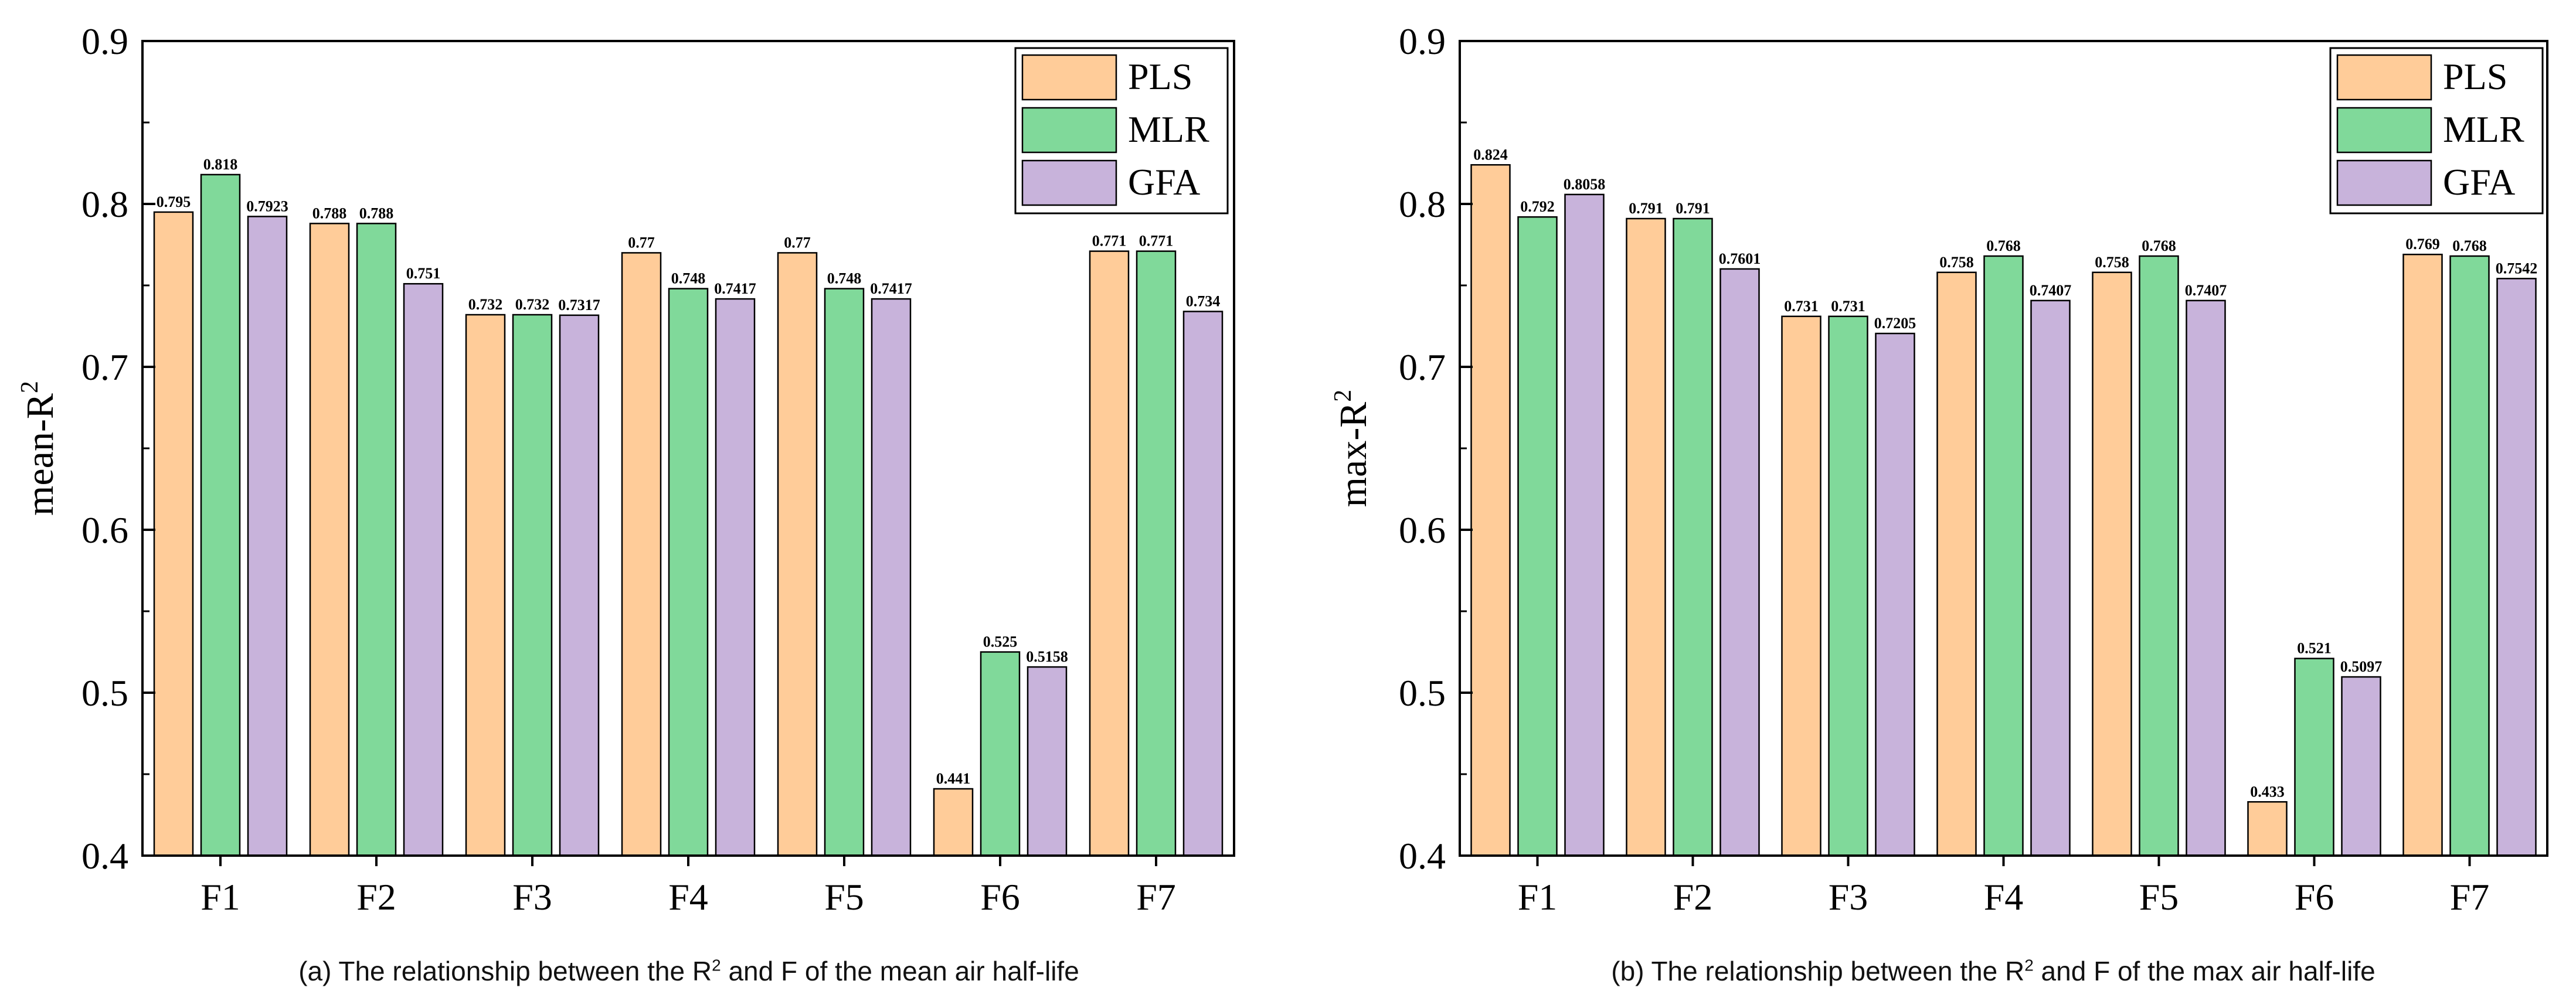 The image size is (2576, 1008). What do you see at coordinates (2206, 290) in the screenshot?
I see `pb-data-label-gfa-f5: 0.7407` at bounding box center [2206, 290].